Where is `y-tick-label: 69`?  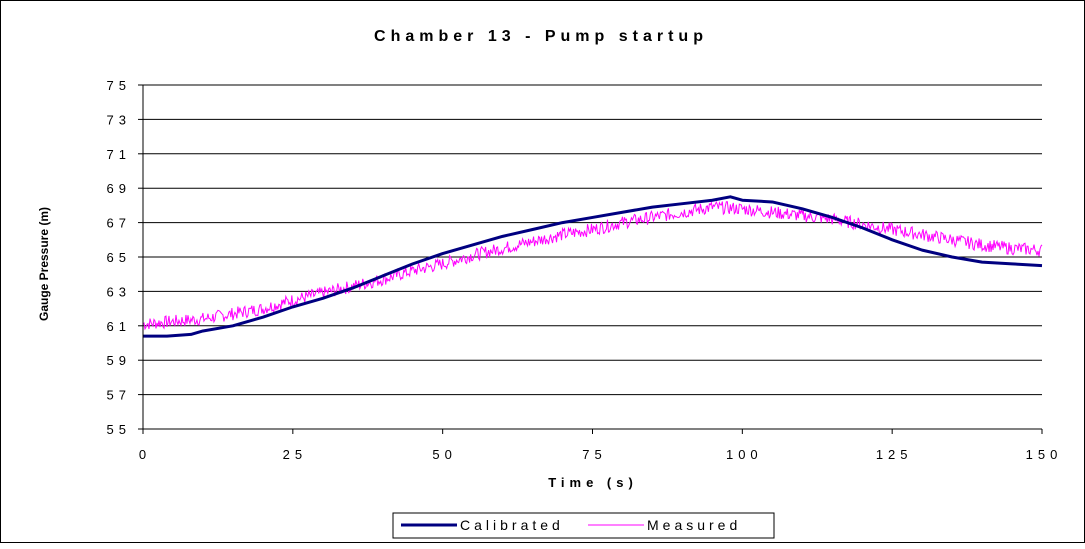
y-tick-label: 69 is located at coordinates (119, 188).